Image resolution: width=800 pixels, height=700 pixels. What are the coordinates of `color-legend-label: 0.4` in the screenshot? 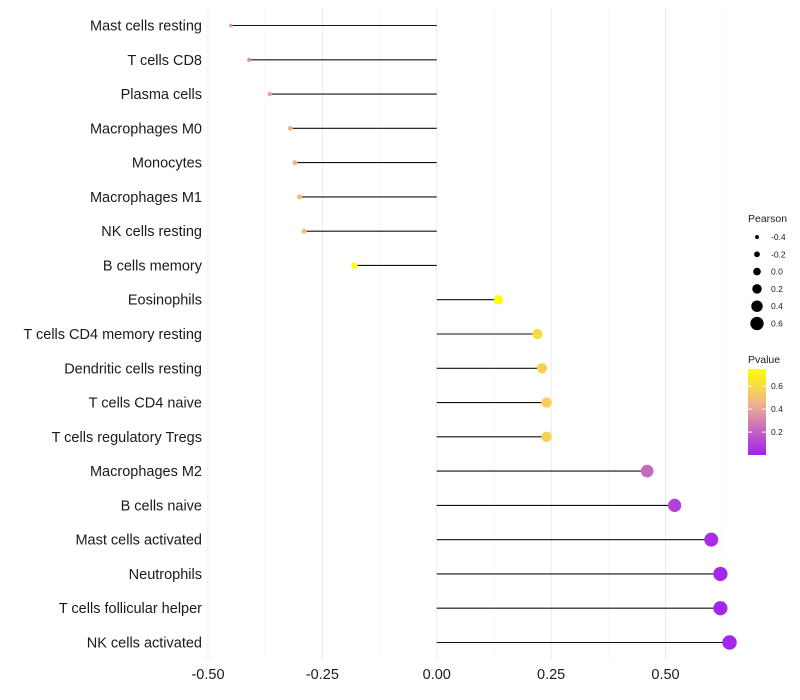 It's located at (777, 409).